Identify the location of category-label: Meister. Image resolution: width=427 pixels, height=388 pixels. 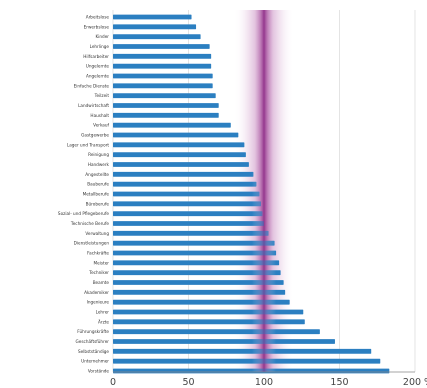
(102, 262).